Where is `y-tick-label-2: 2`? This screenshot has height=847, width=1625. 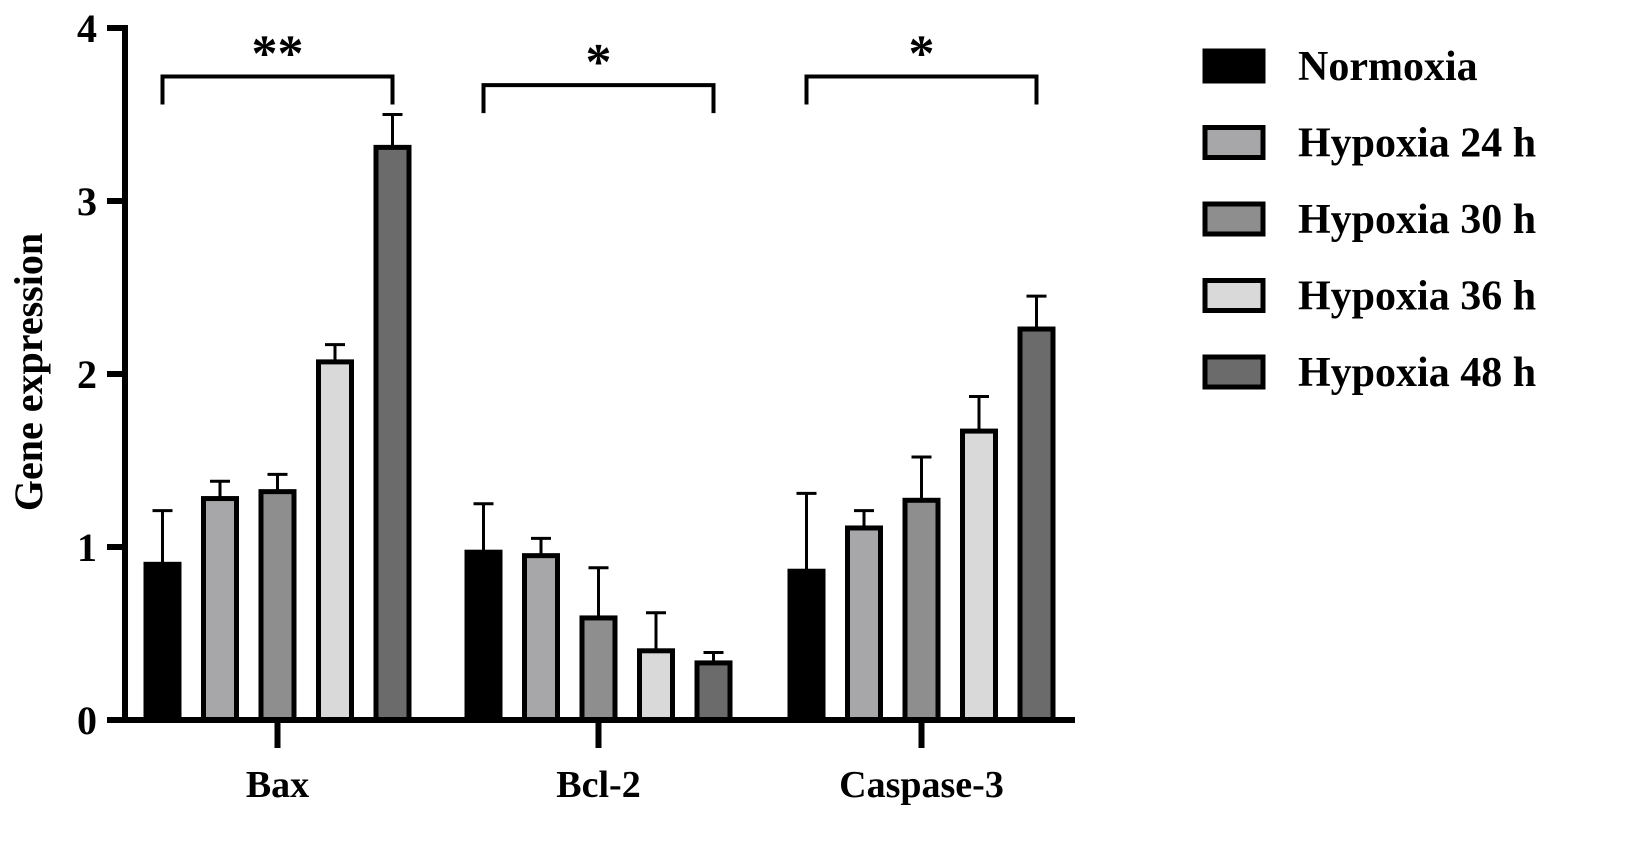 y-tick-label-2: 2 is located at coordinates (87, 374).